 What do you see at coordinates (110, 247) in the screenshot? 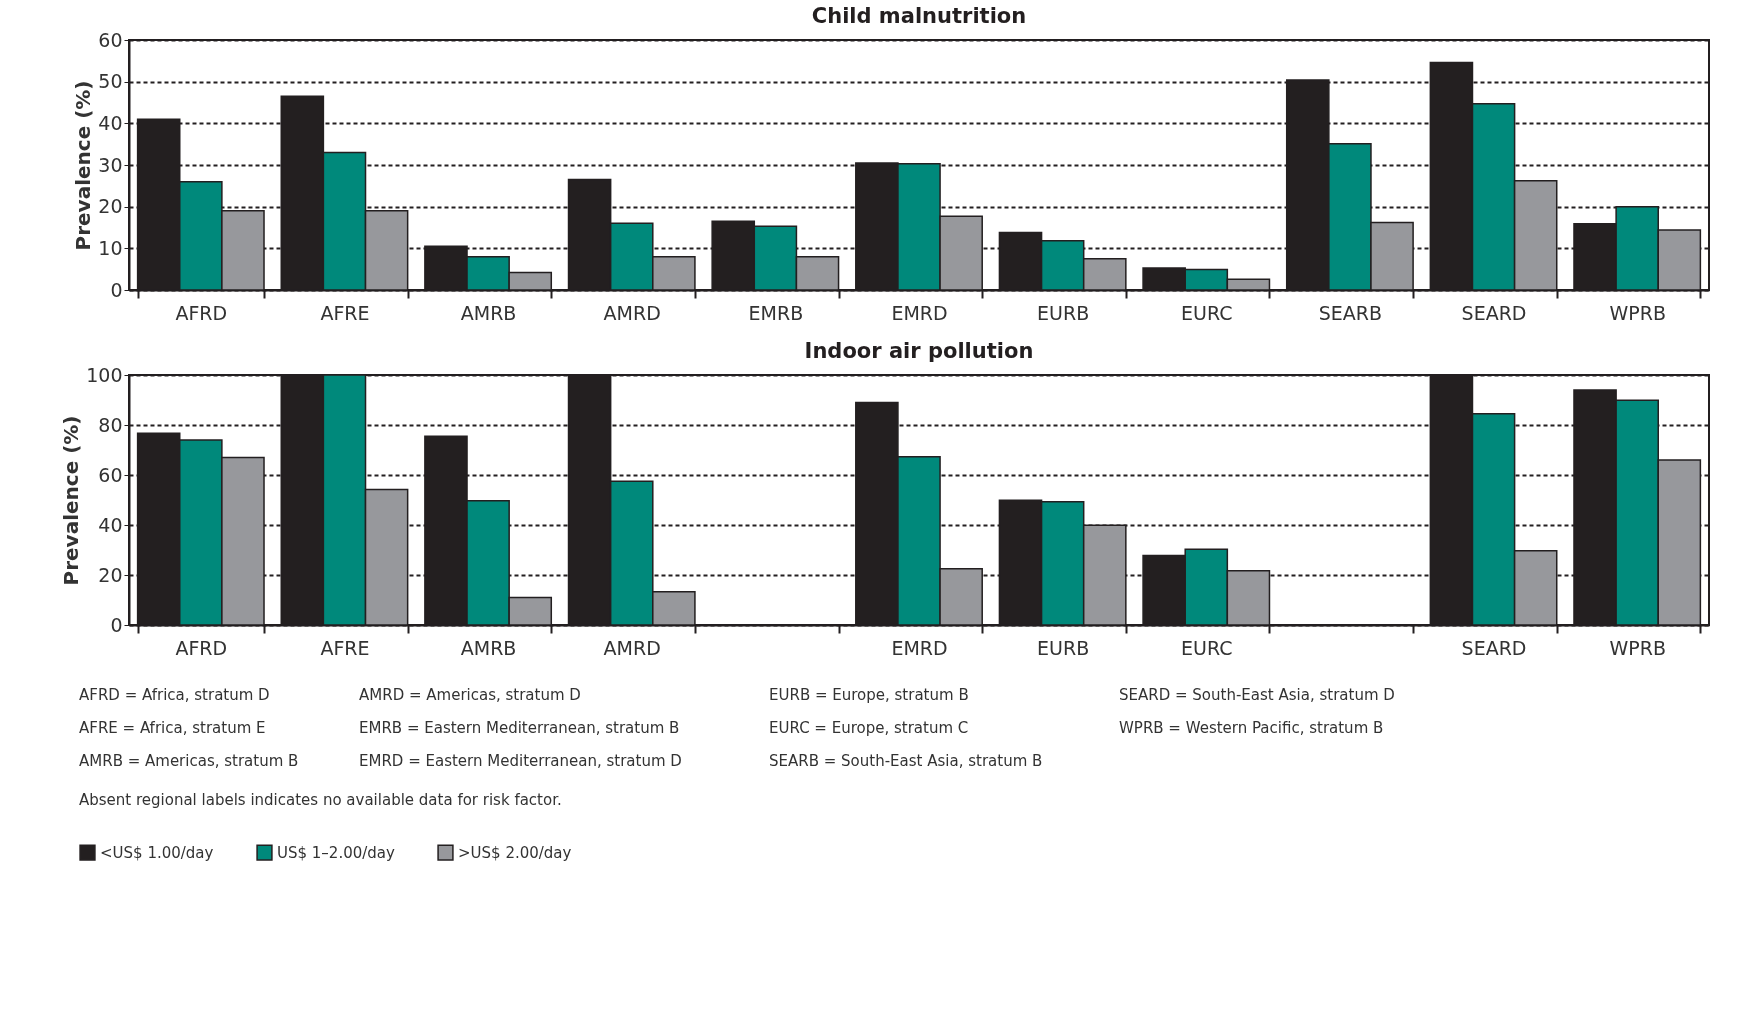
I see `y-tick-label: 10` at bounding box center [110, 247].